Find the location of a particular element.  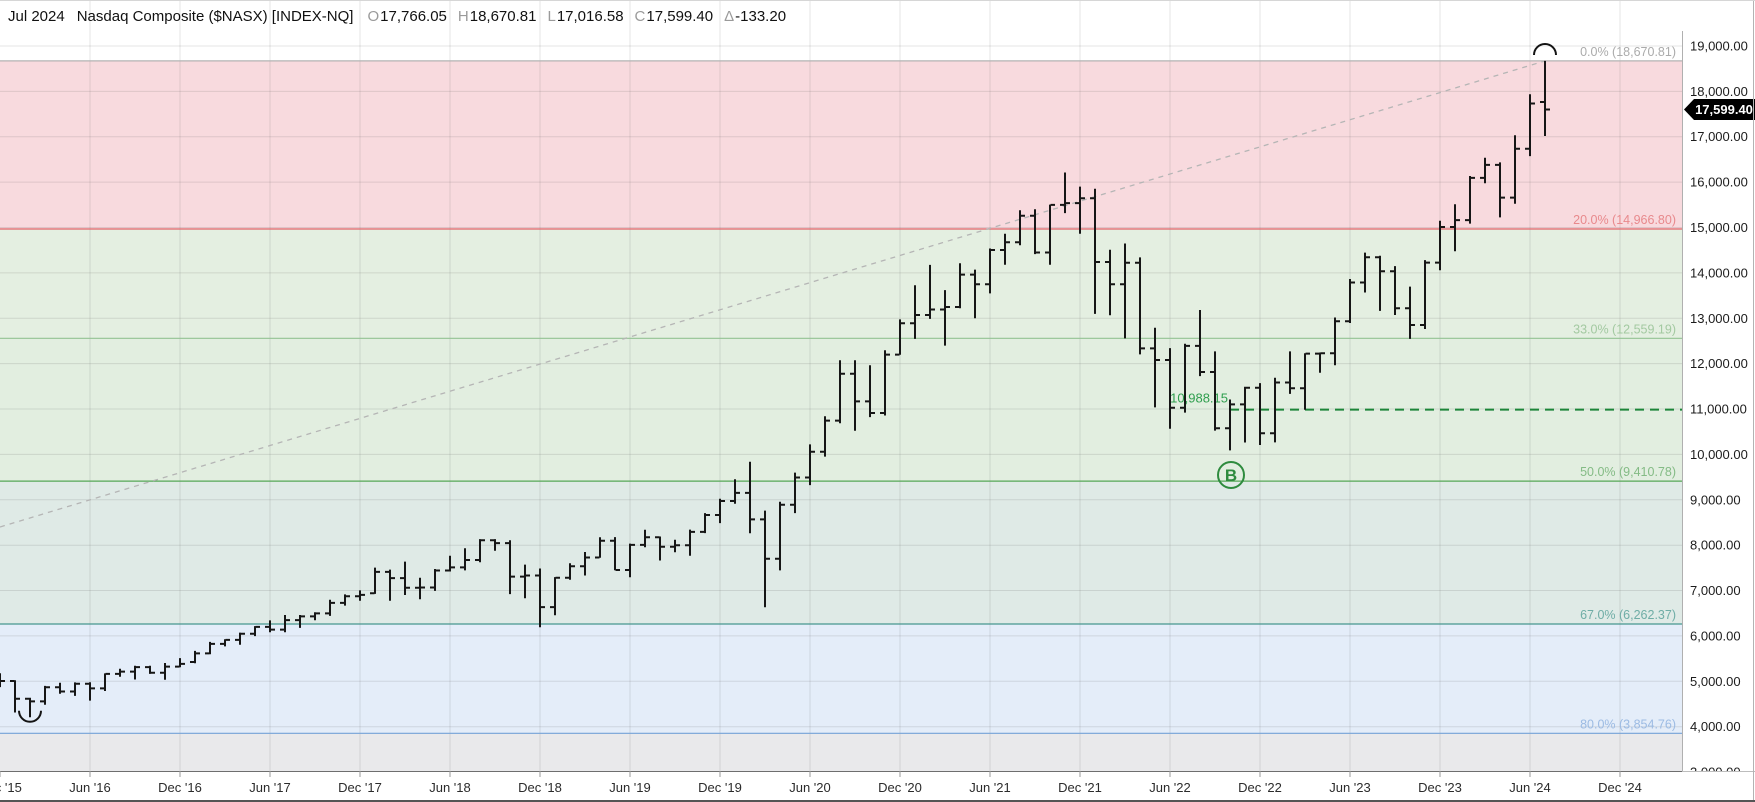

header-low: L17,016.58 is located at coordinates (585, 16).